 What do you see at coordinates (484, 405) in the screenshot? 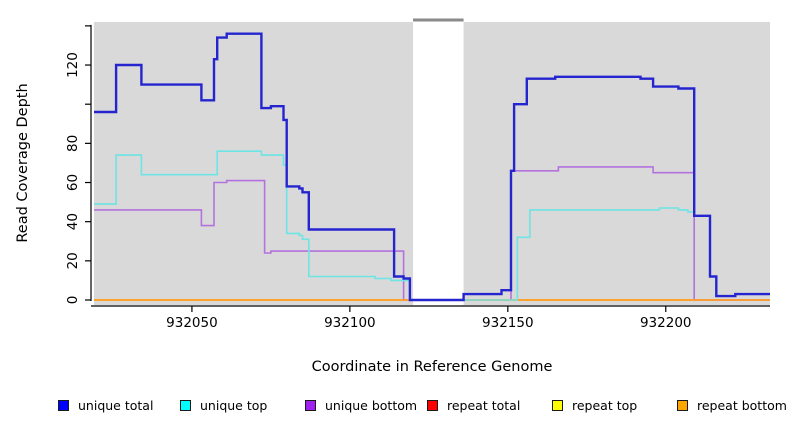
I see `legend-label: repeat total` at bounding box center [484, 405].